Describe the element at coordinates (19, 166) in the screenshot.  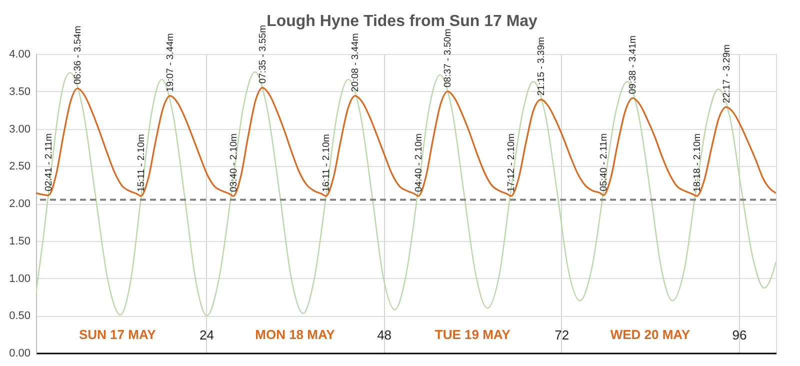
I see `y-tick-label: 2.50` at that location.